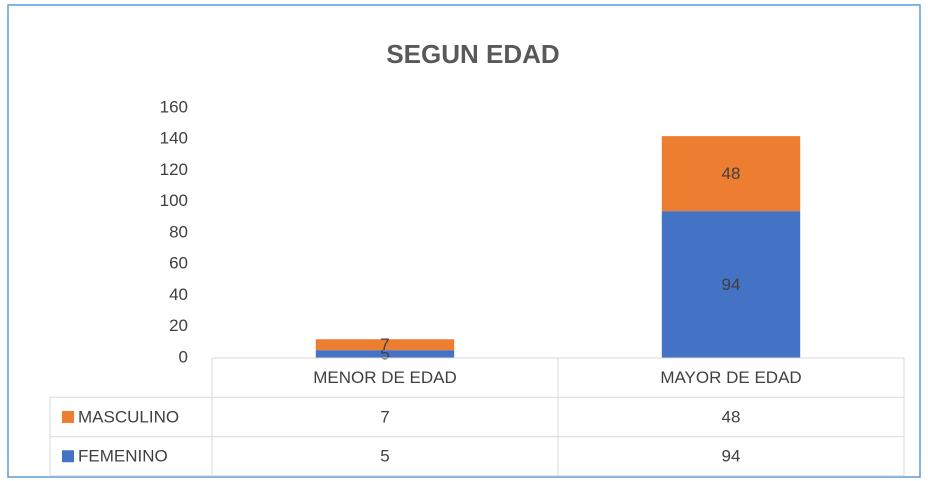 The image size is (928, 481). What do you see at coordinates (731, 416) in the screenshot?
I see `table-value: 48` at bounding box center [731, 416].